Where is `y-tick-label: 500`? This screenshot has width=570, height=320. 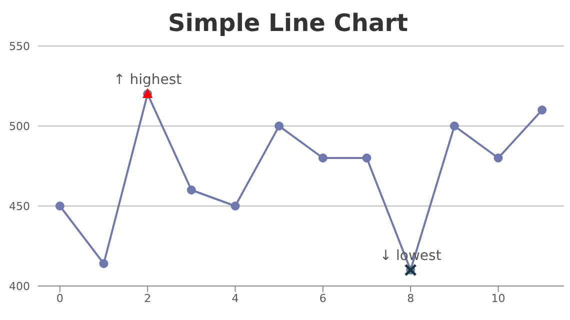 y-tick-label: 500 is located at coordinates (19, 126).